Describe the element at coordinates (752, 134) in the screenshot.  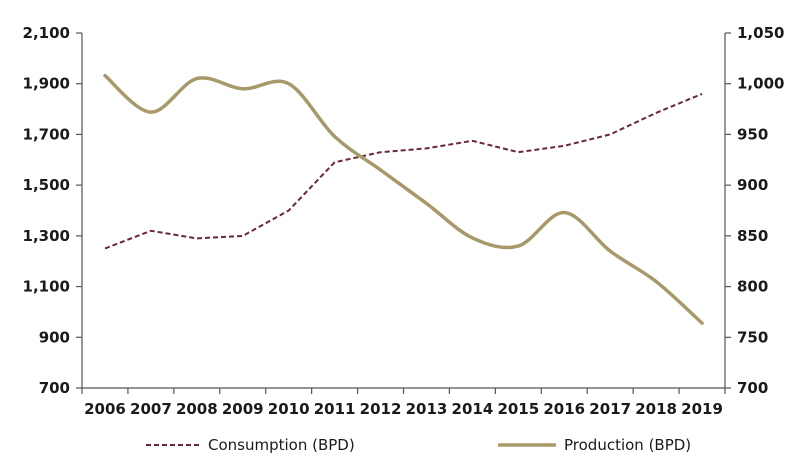
I see `right-tick-label: 950` at that location.